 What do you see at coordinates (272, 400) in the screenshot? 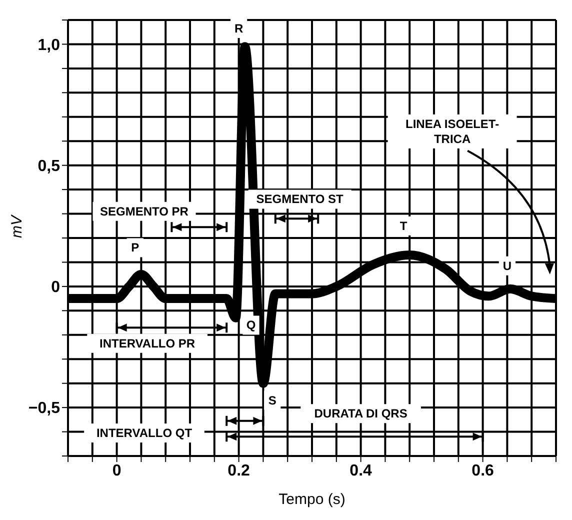
I see `annotation: S` at bounding box center [272, 400].